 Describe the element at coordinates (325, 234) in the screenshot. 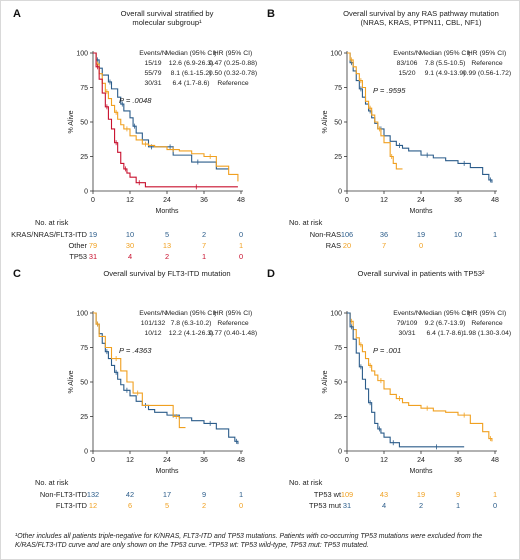

I see `risk-row-label: Non-RAS` at that location.